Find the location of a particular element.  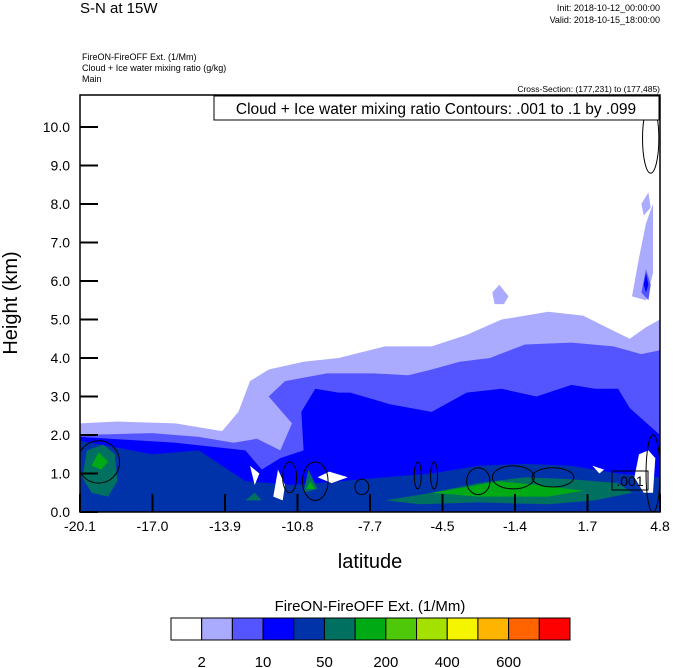

field-line-1: FireON-FireOFF Ext. (1/Mm) is located at coordinates (139, 57).